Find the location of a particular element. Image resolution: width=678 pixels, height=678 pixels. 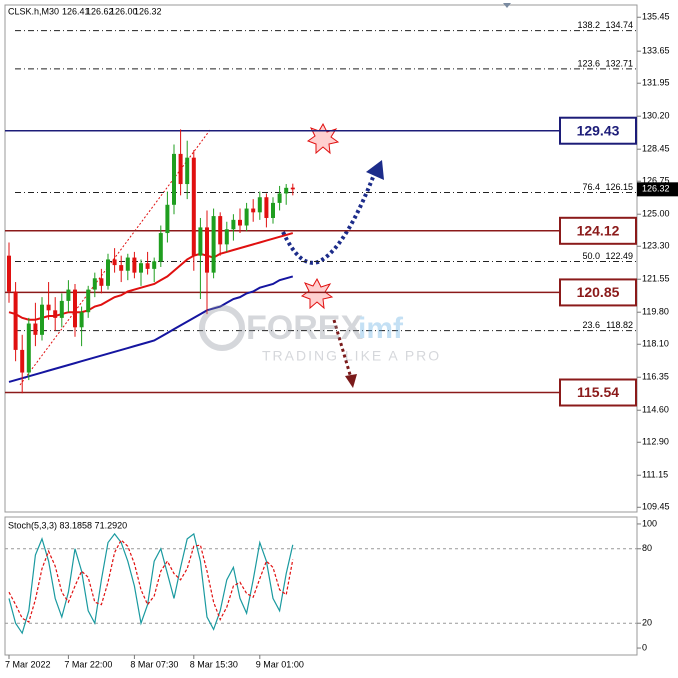

y-tick-label: 114.60 is located at coordinates (655, 410).